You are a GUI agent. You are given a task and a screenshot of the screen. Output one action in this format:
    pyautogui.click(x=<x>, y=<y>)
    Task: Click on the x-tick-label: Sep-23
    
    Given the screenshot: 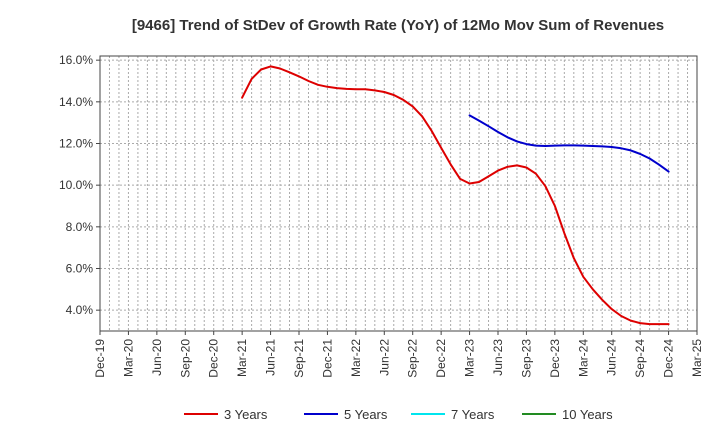 What is the action you would take?
    pyautogui.click(x=526, y=358)
    